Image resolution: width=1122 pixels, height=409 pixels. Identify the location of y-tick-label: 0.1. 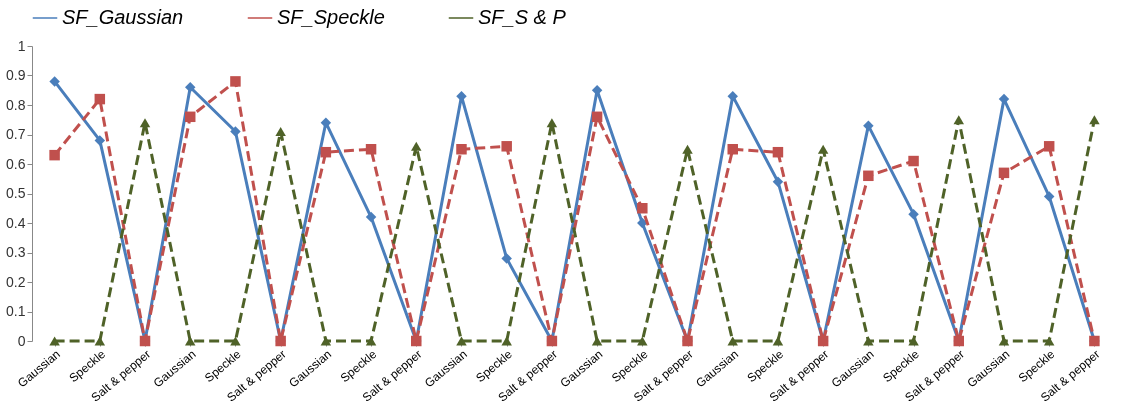
(16, 311).